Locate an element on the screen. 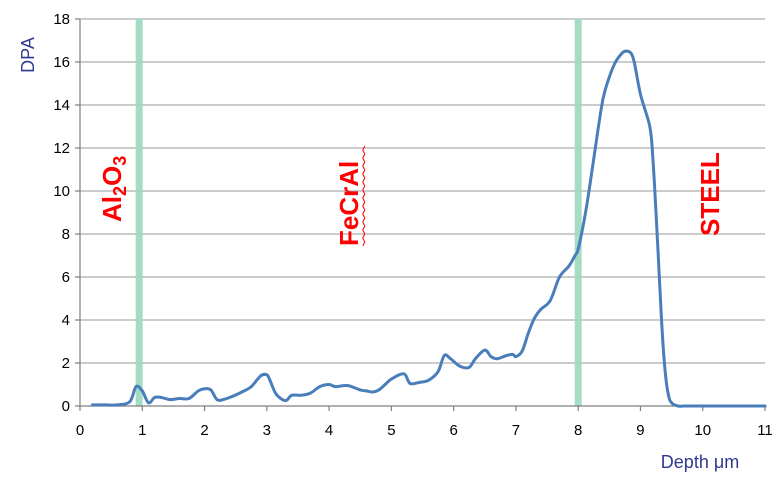  y-tick-label-6: 6 is located at coordinates (66, 277).